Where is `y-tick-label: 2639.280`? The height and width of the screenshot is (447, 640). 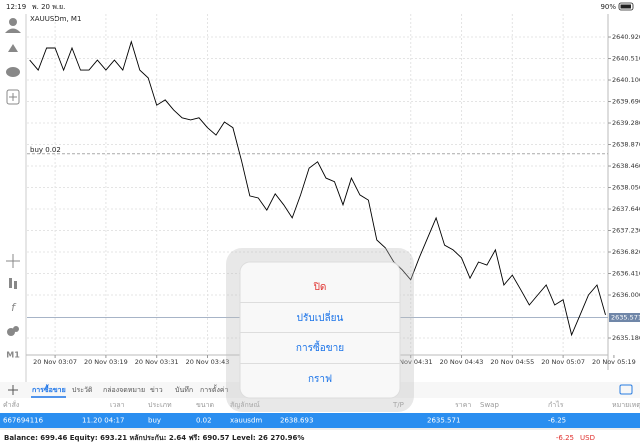
y-tick-label: 2639.280 is located at coordinates (626, 123).